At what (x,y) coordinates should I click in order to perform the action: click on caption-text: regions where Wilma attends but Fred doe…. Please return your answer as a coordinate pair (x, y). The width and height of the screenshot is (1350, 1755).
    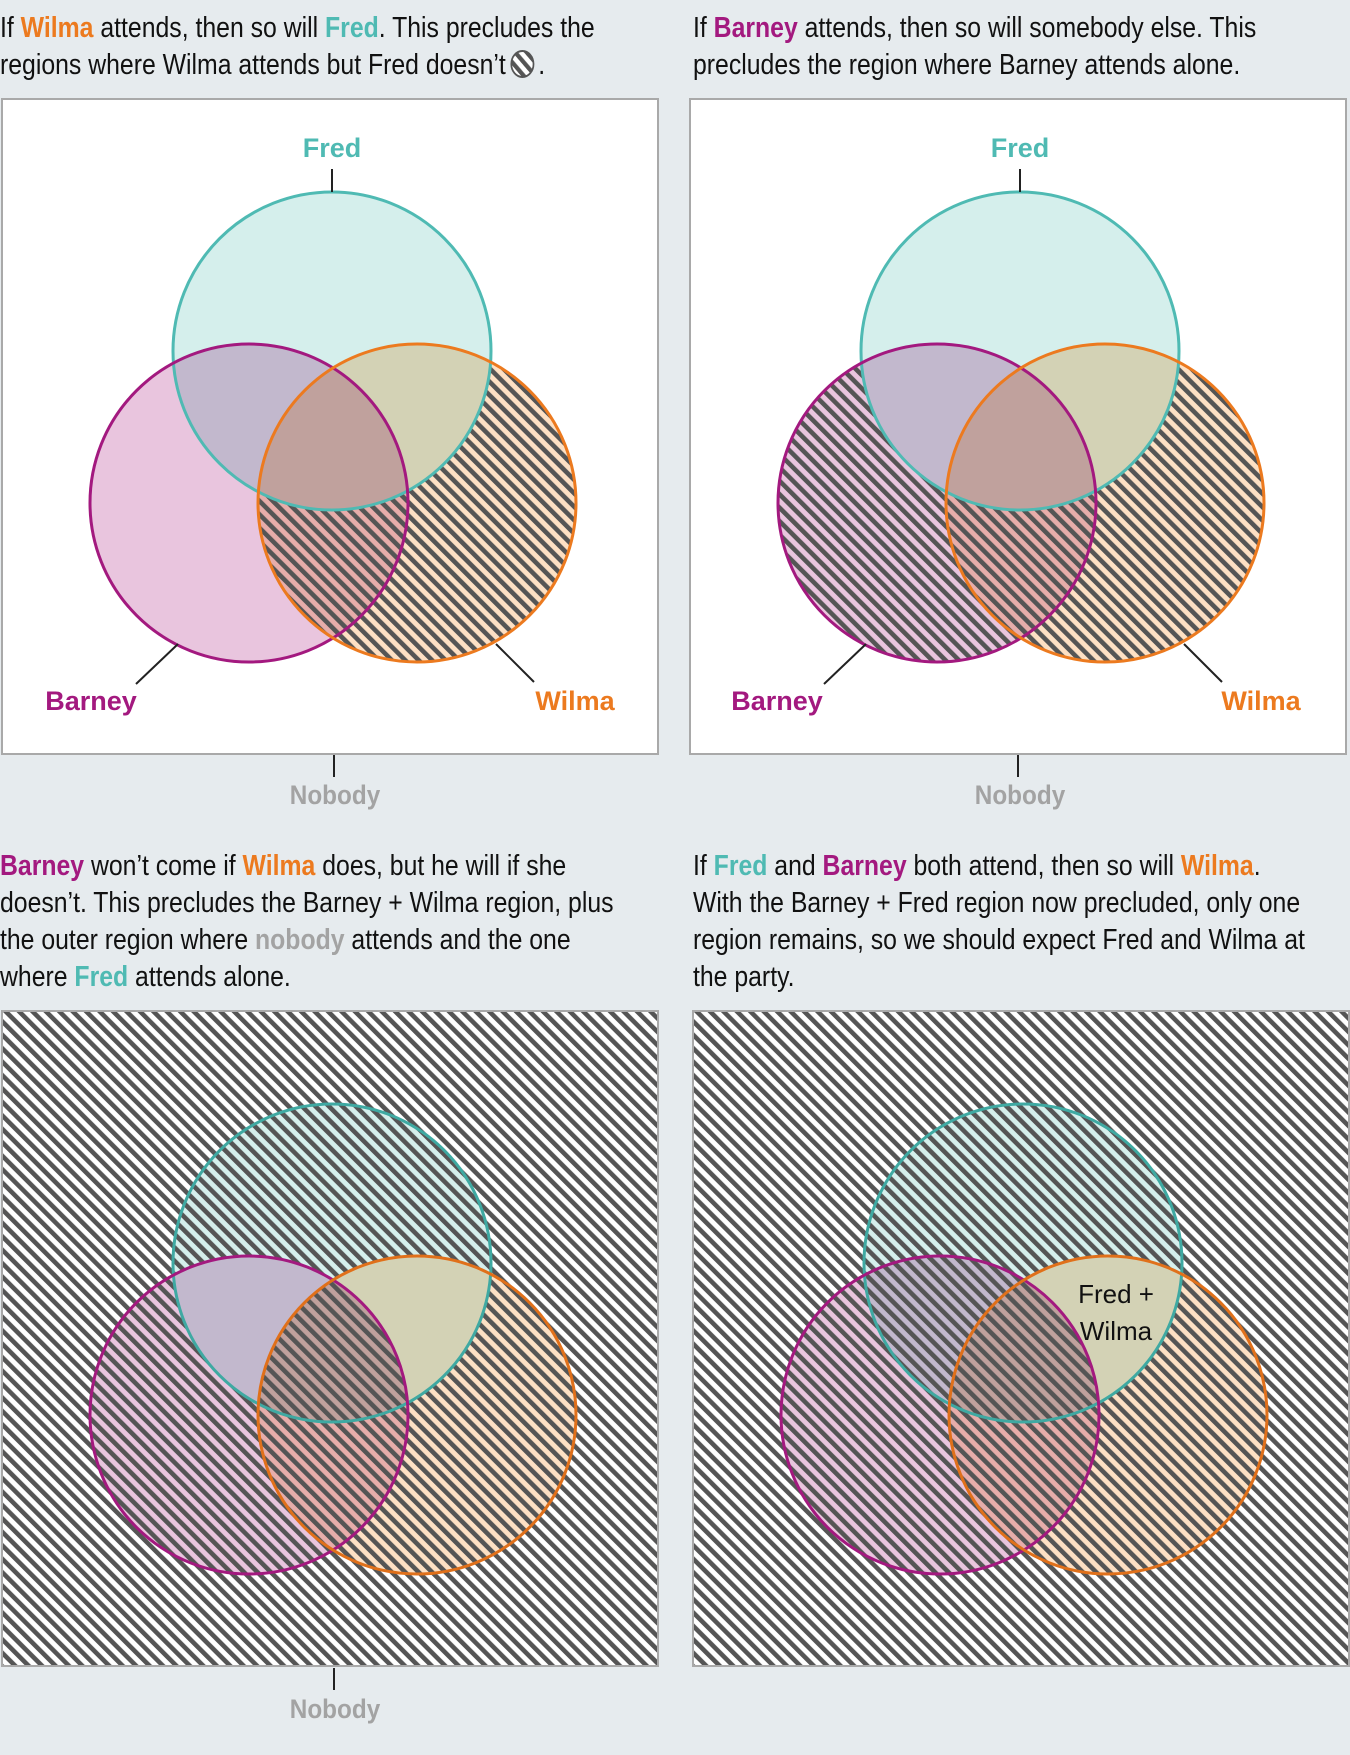
    Looking at the image, I should click on (253, 65).